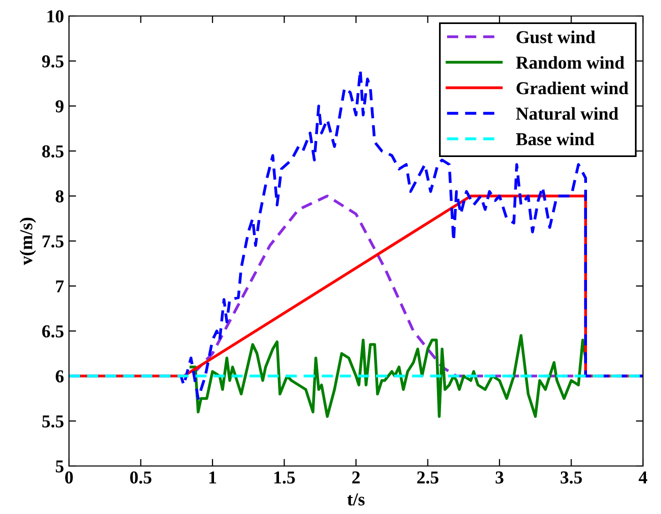 The height and width of the screenshot is (514, 661). I want to click on y-tick-label: 7.5, so click(53, 241).